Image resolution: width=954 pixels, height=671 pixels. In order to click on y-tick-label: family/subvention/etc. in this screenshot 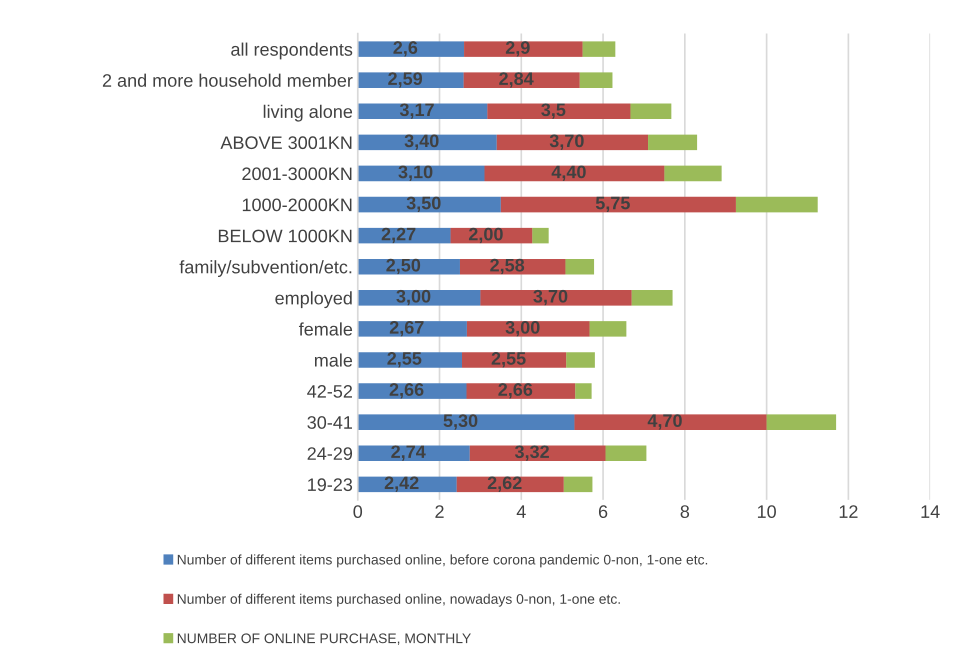, I will do `click(266, 269)`.